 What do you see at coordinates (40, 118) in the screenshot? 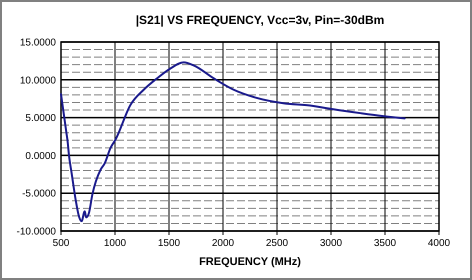
I see `y-tick-label: 5.0000` at bounding box center [40, 118].